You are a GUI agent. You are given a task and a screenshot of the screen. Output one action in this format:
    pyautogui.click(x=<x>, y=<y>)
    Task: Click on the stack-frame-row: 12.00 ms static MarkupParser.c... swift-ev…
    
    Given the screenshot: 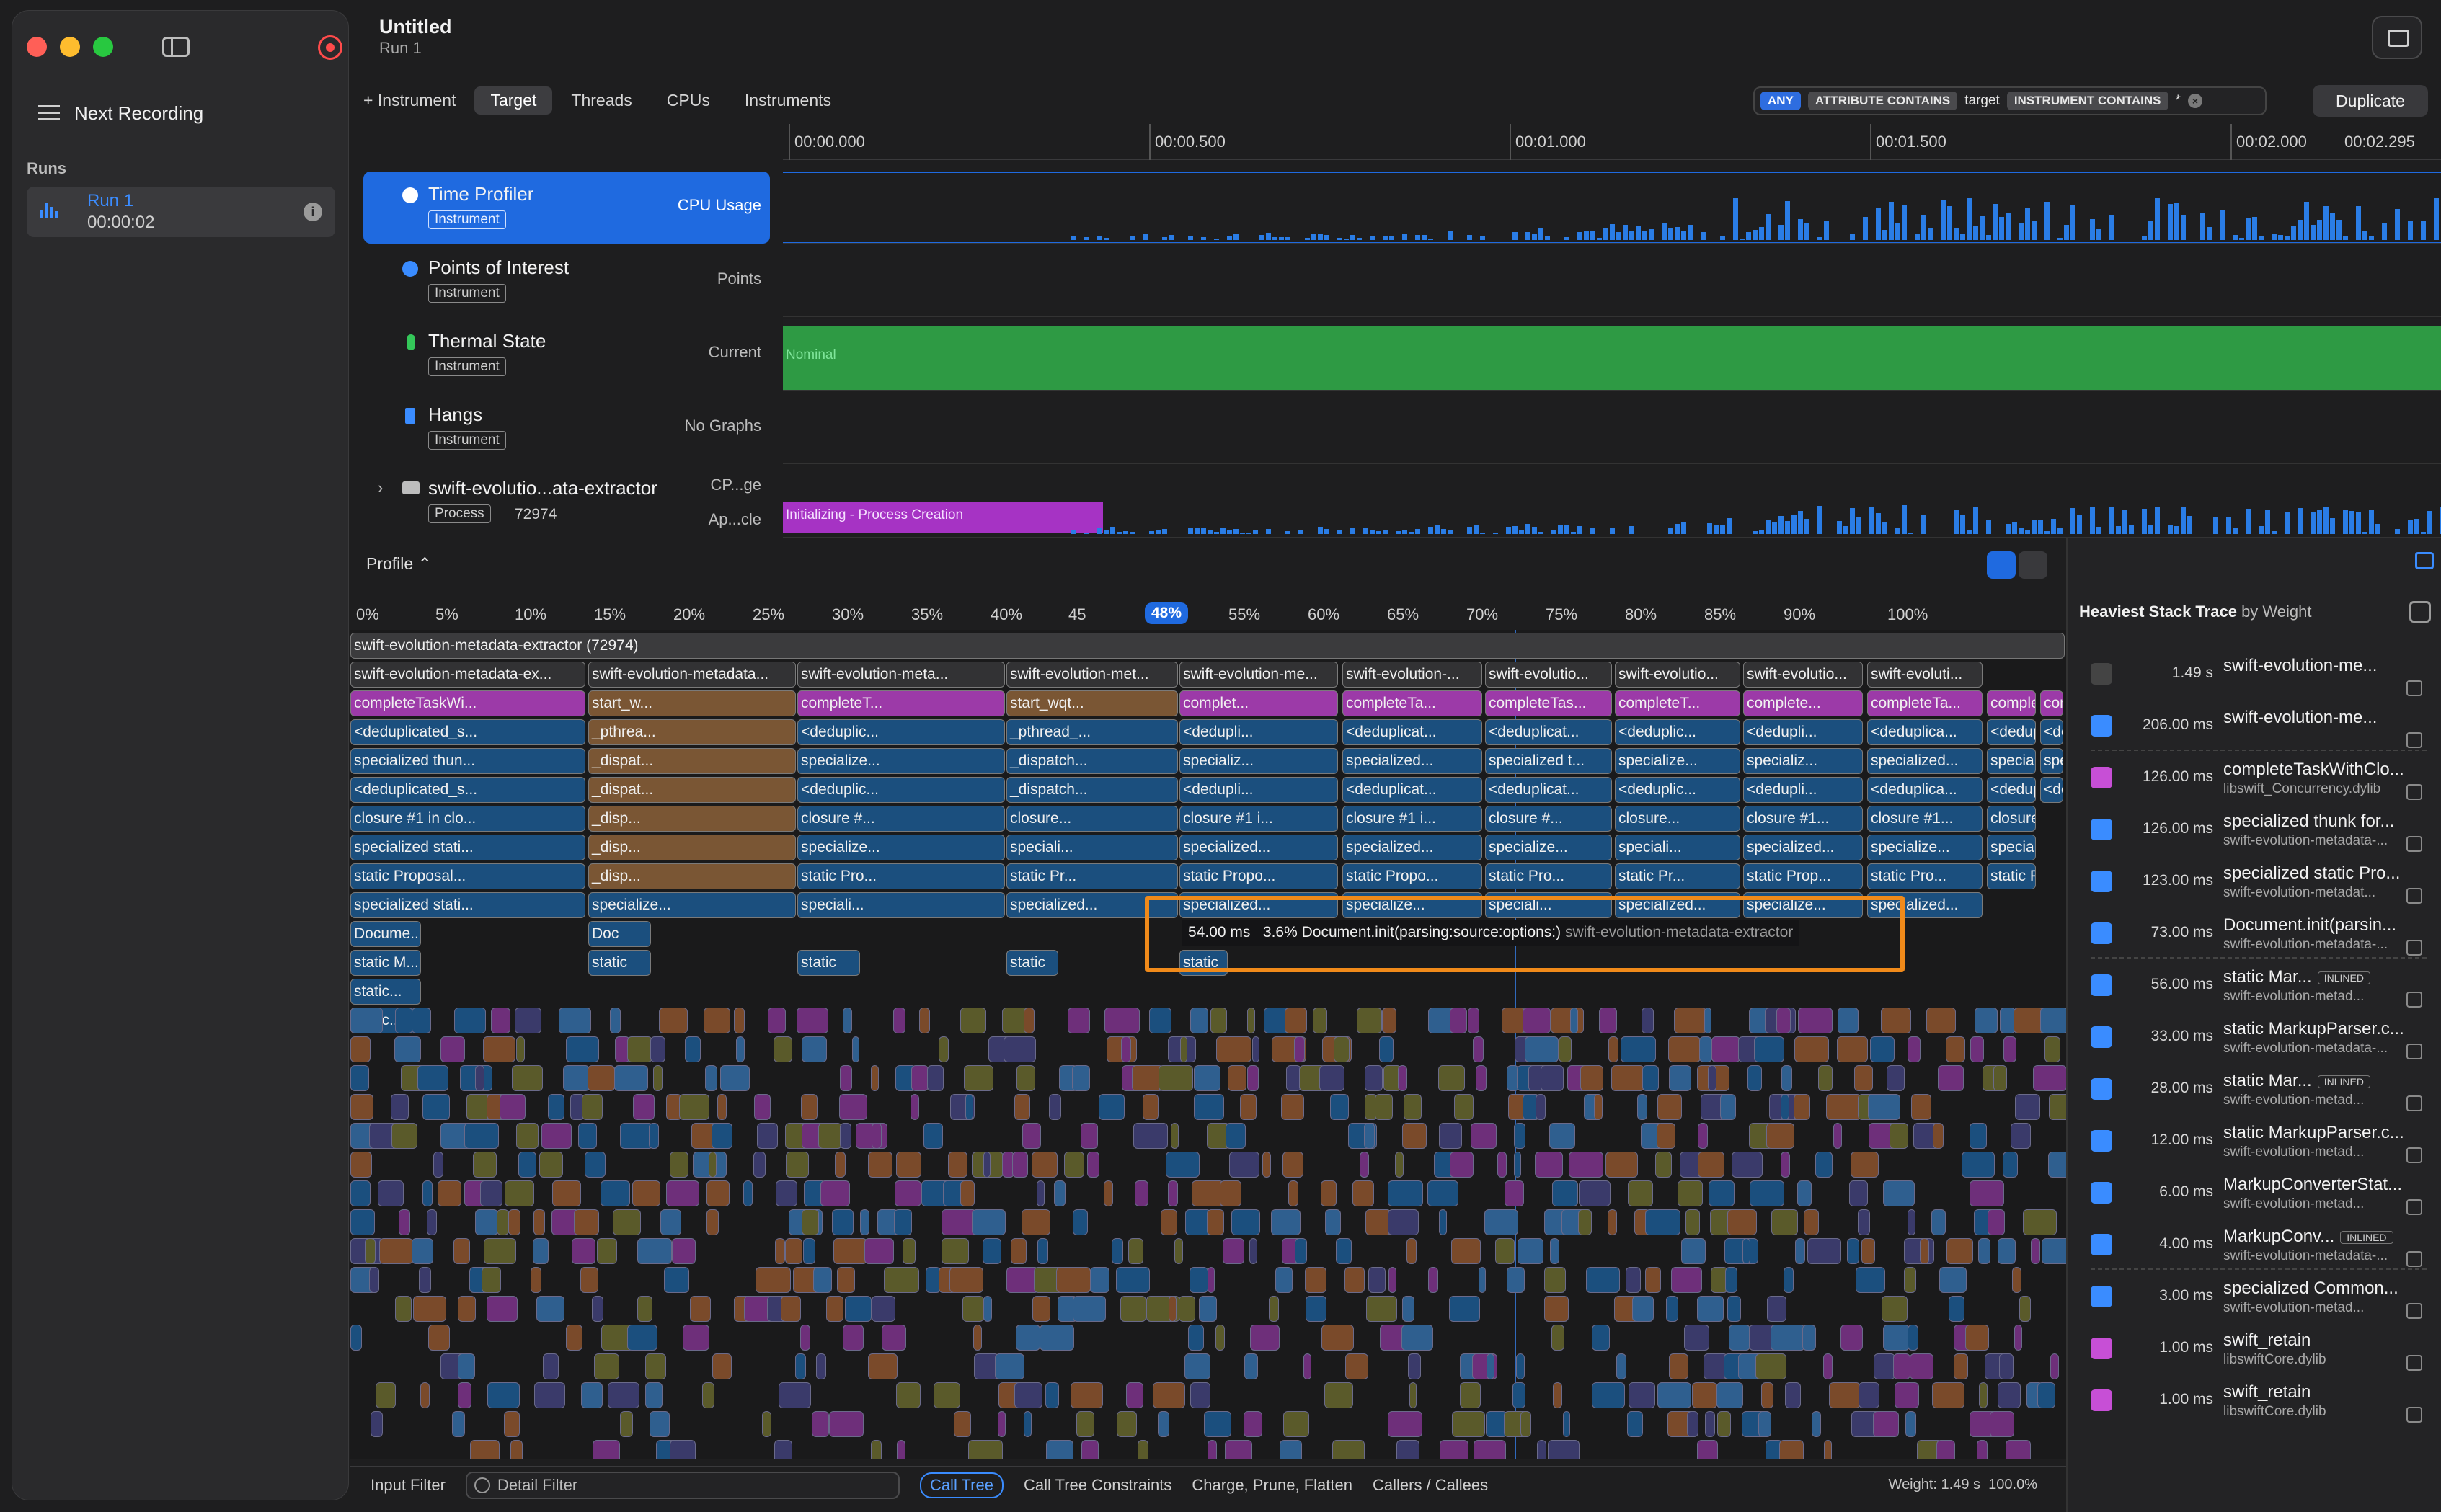 What is the action you would take?
    pyautogui.click(x=2255, y=1140)
    